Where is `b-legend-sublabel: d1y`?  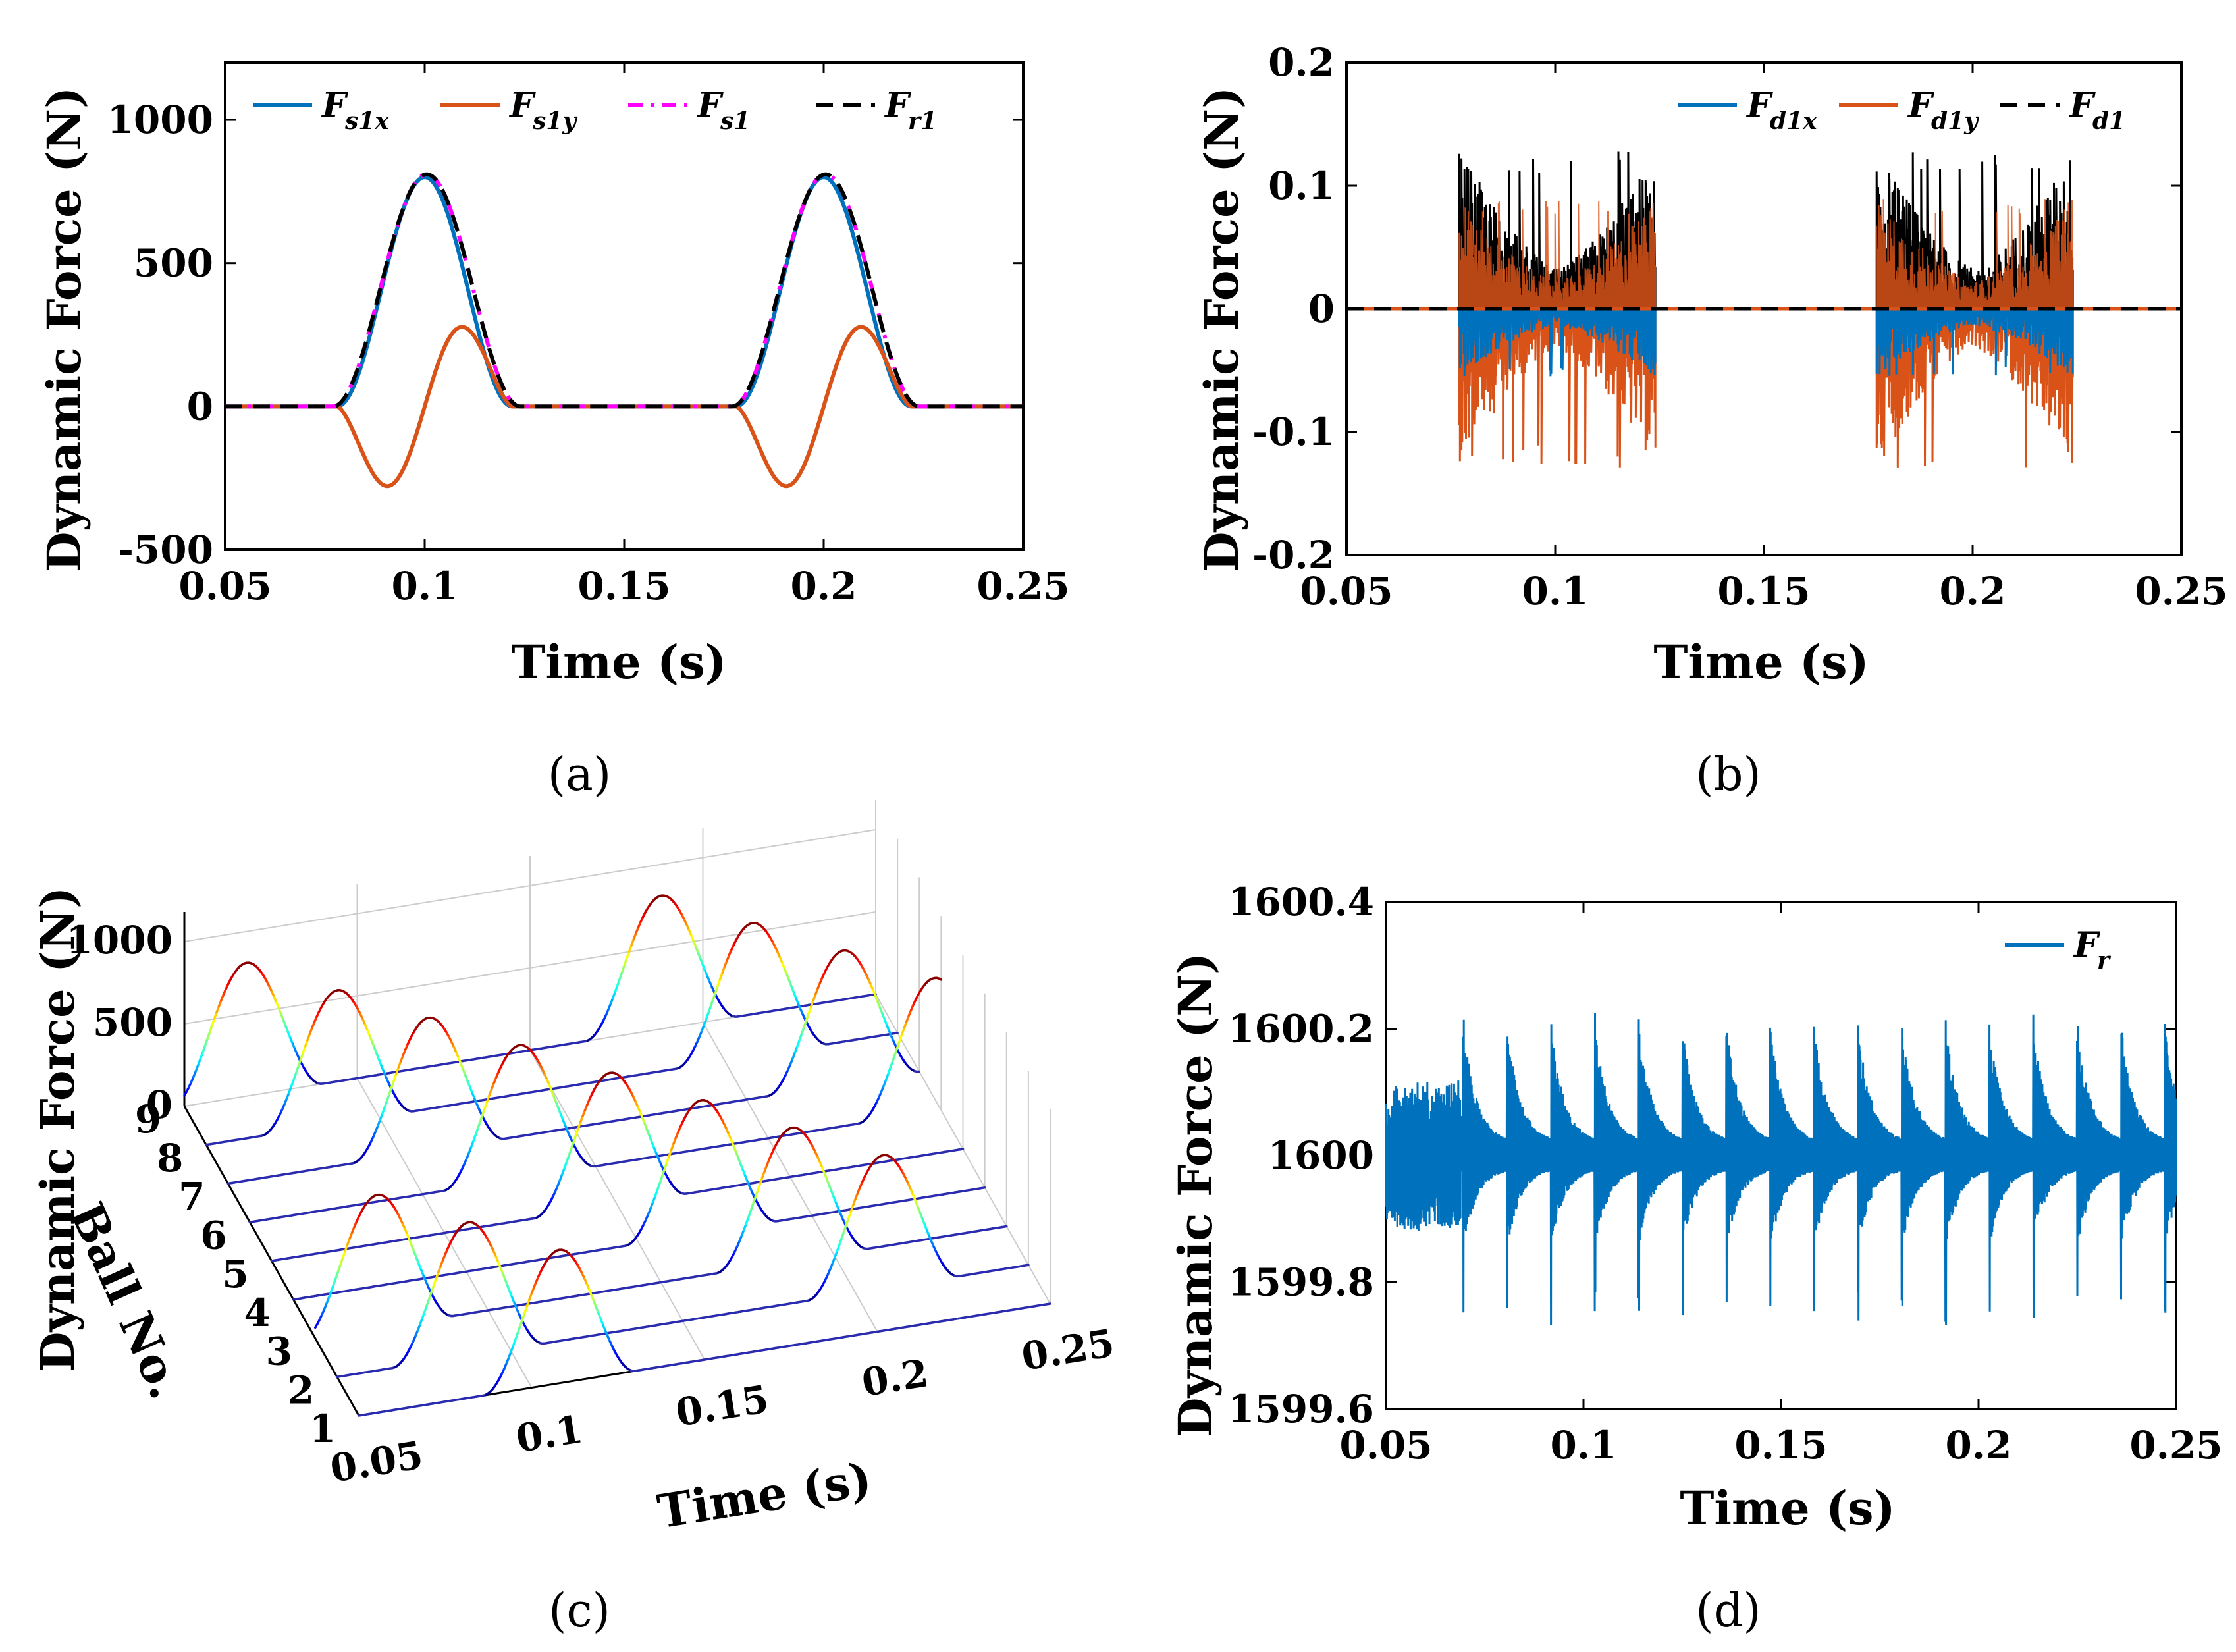 b-legend-sublabel: d1y is located at coordinates (1955, 121).